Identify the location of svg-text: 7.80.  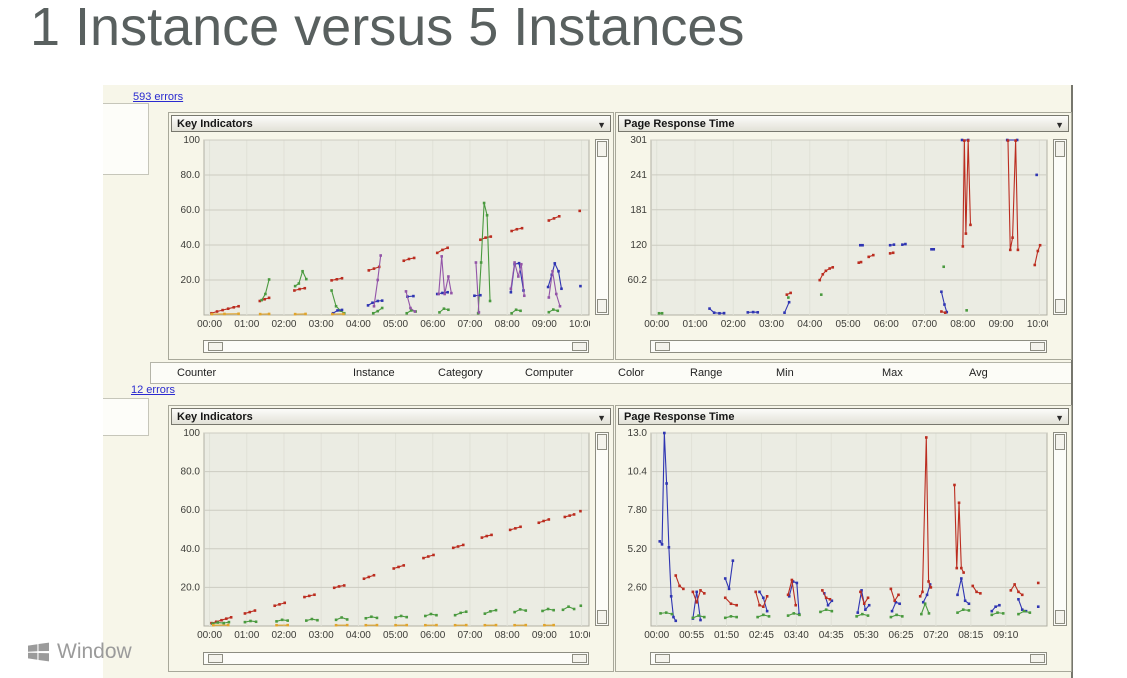
(638, 510).